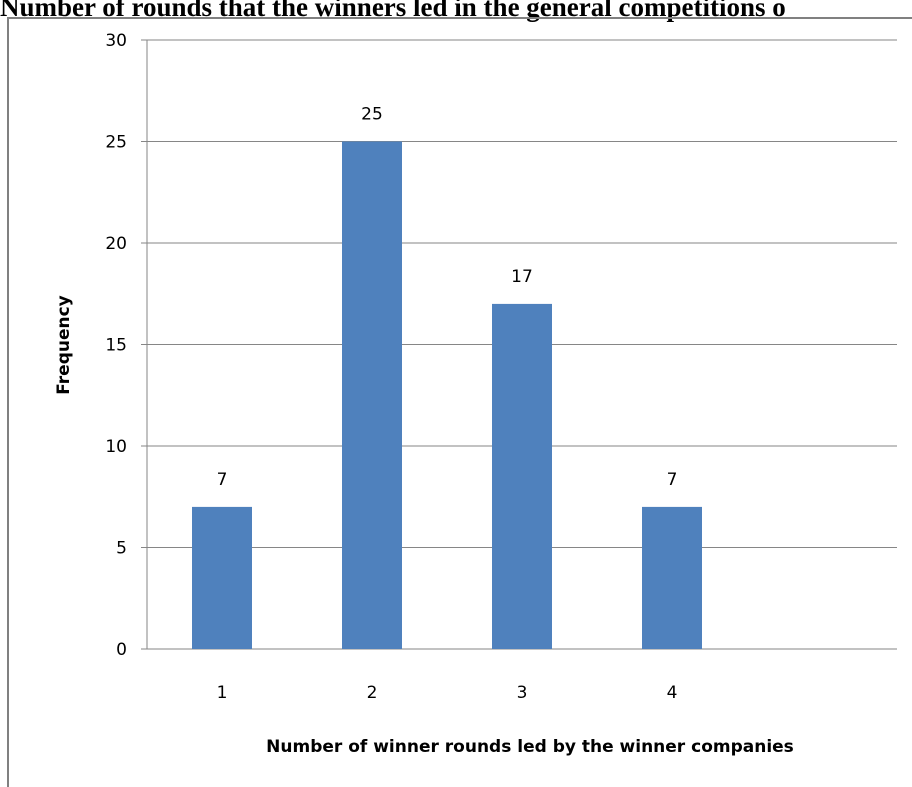  What do you see at coordinates (447, 693) in the screenshot?
I see `x-tick-labels: 1 2 3 4` at bounding box center [447, 693].